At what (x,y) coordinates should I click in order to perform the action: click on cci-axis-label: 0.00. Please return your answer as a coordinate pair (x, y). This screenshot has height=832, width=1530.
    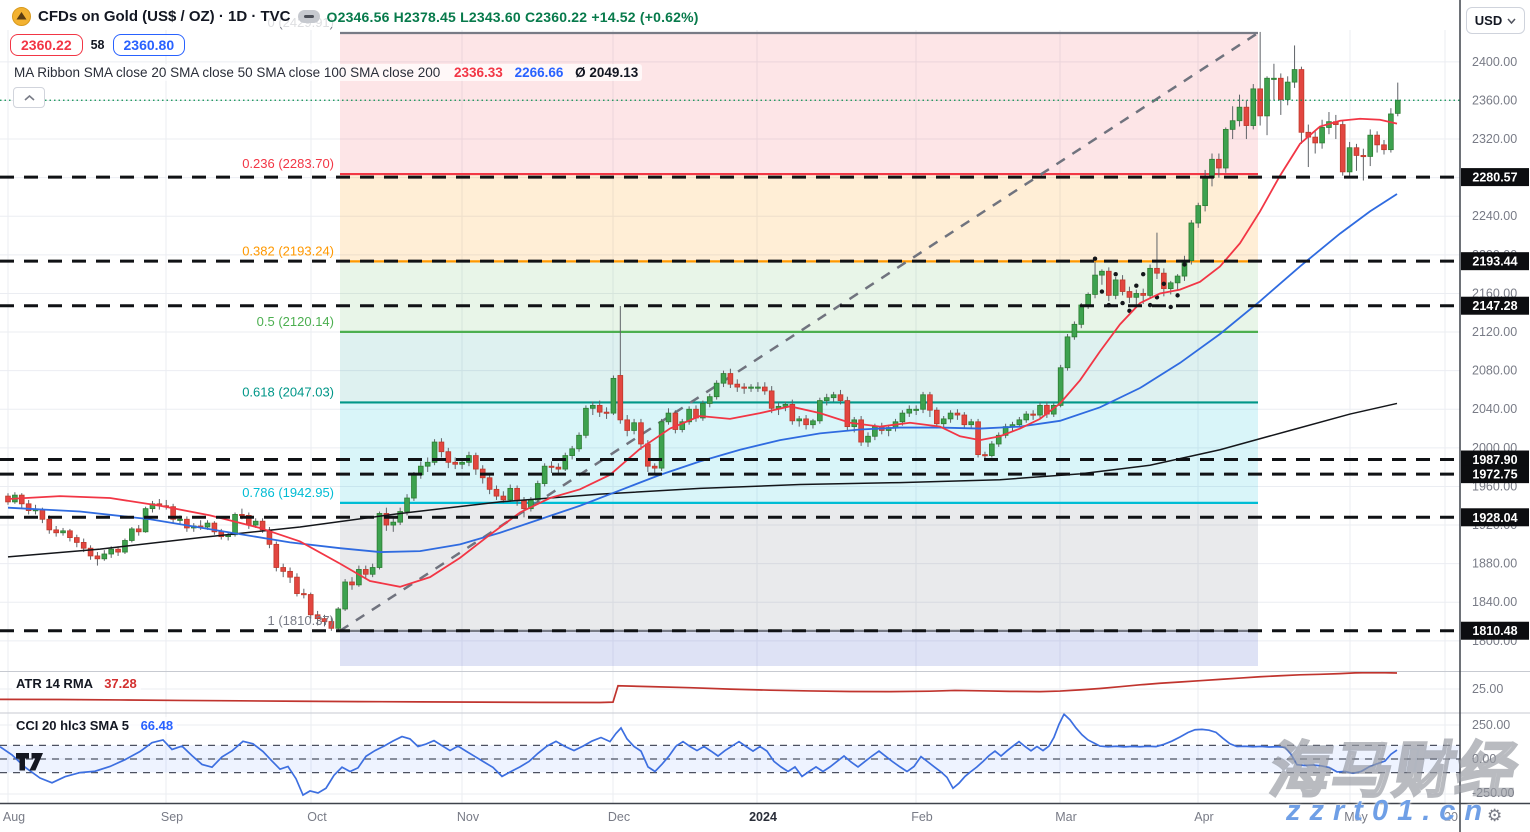
    Looking at the image, I should click on (1484, 759).